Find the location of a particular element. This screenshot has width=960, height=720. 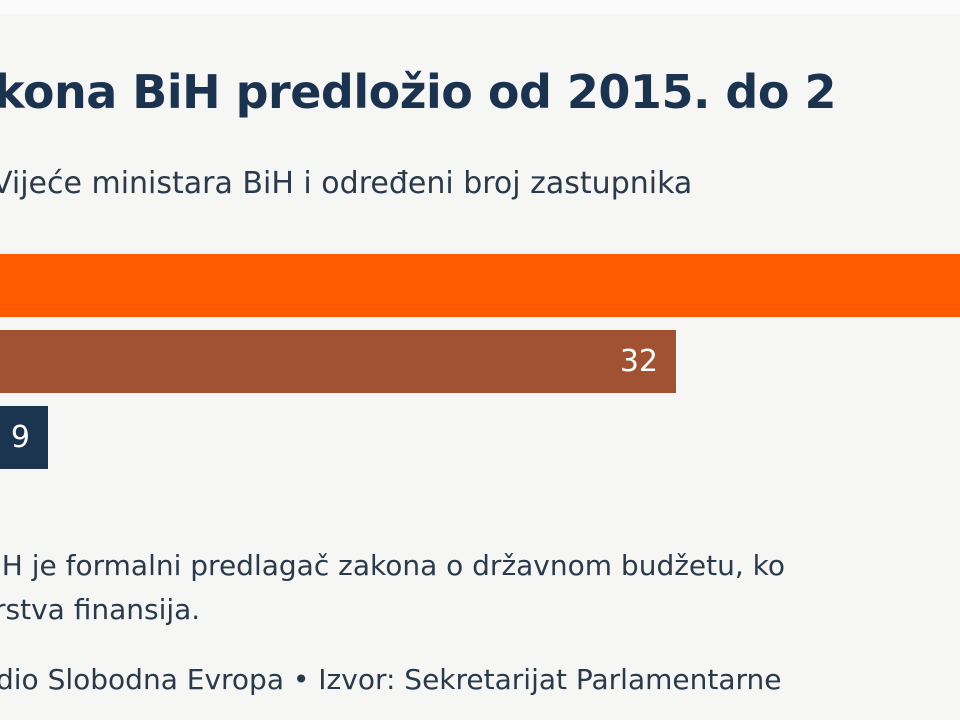

bar-2-value: 32 is located at coordinates (638, 361).